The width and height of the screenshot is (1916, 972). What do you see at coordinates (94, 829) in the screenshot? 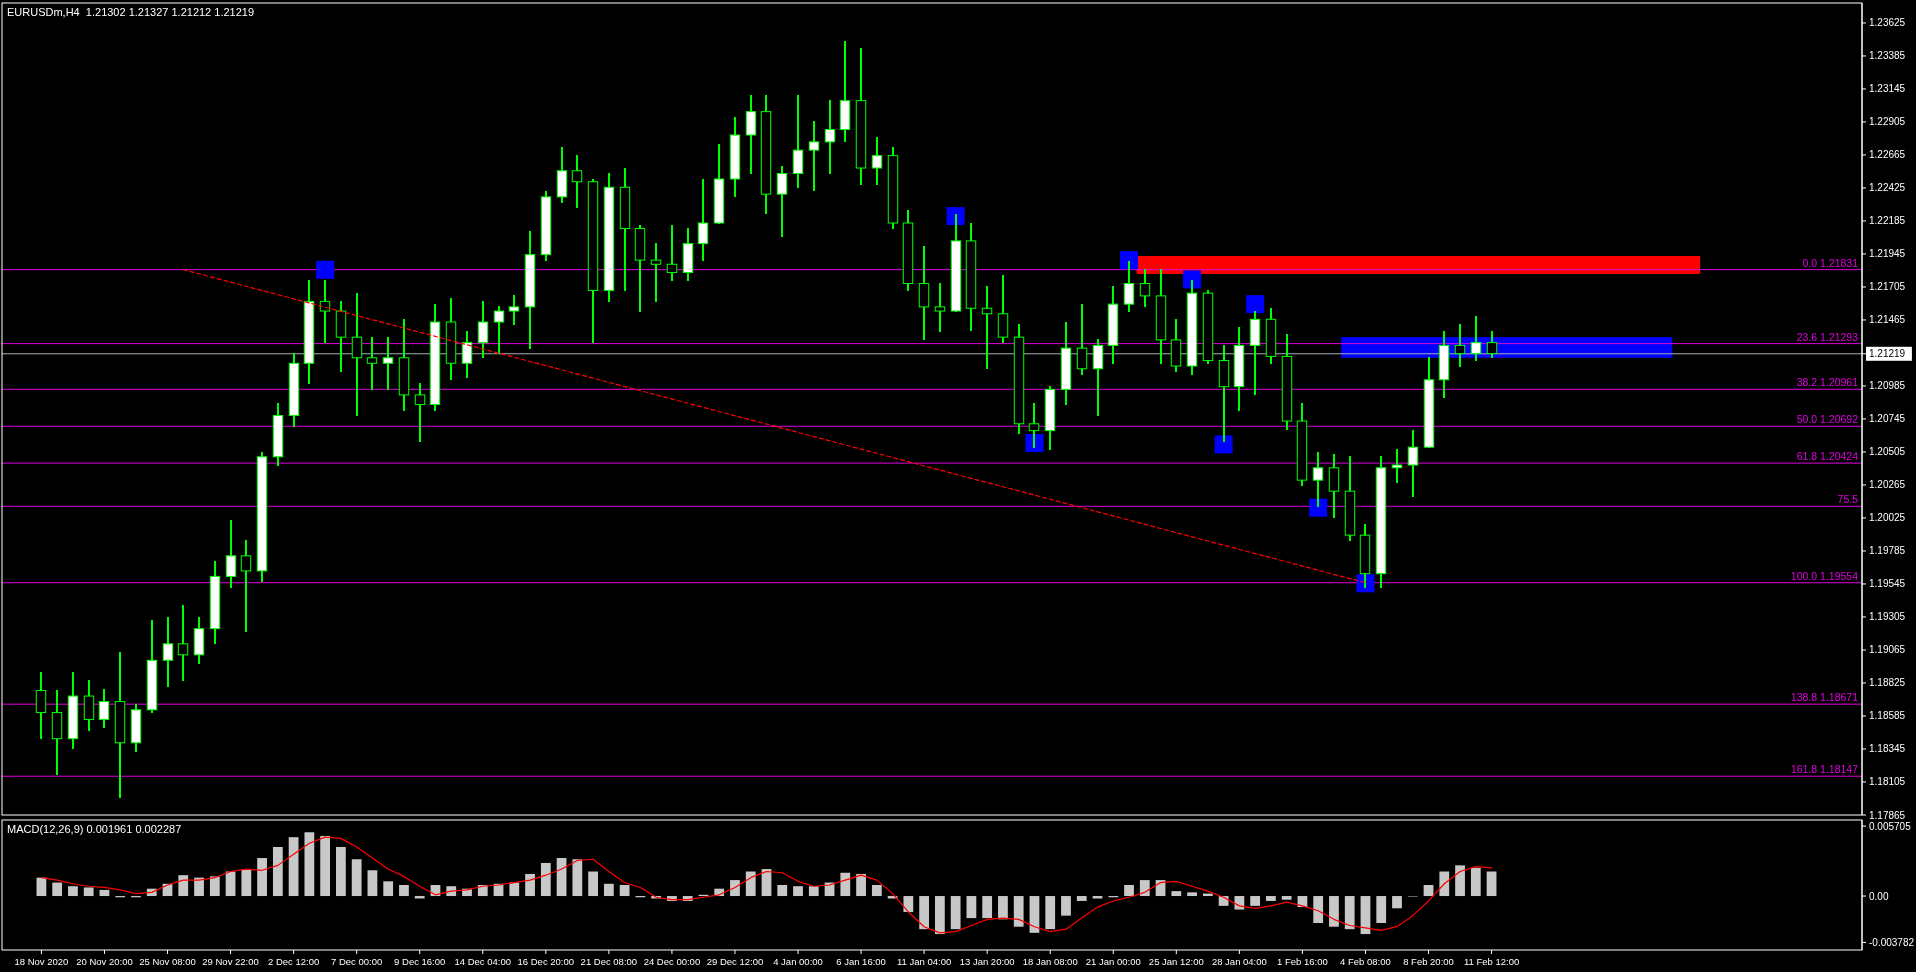
I see `chart-title: MACD(12,26,9) 0.001961 0.002287` at bounding box center [94, 829].